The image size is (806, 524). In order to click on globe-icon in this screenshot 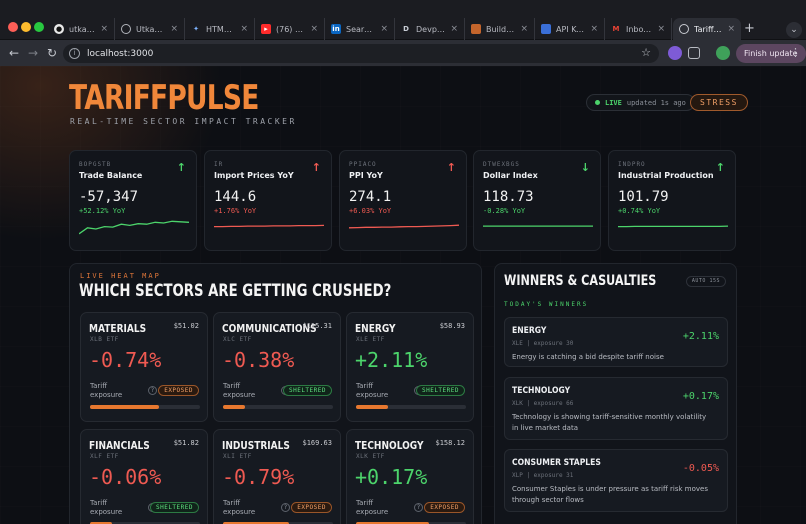, I will do `click(684, 29)`.